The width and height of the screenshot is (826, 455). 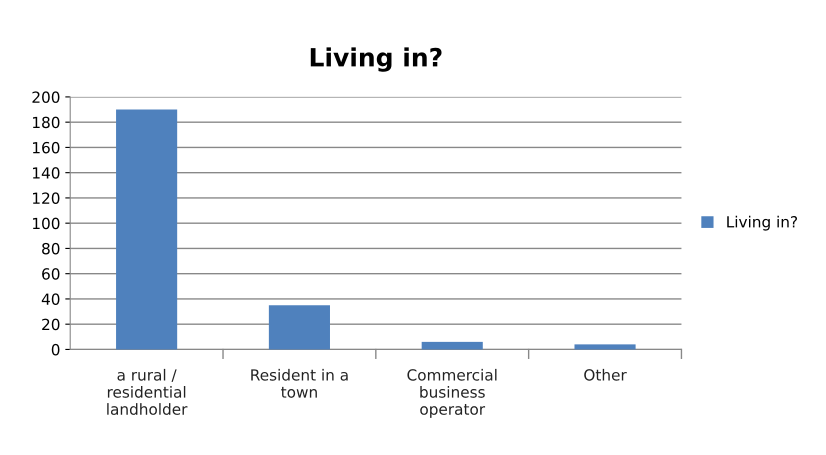 I want to click on y-tick-label: 200, so click(x=46, y=97).